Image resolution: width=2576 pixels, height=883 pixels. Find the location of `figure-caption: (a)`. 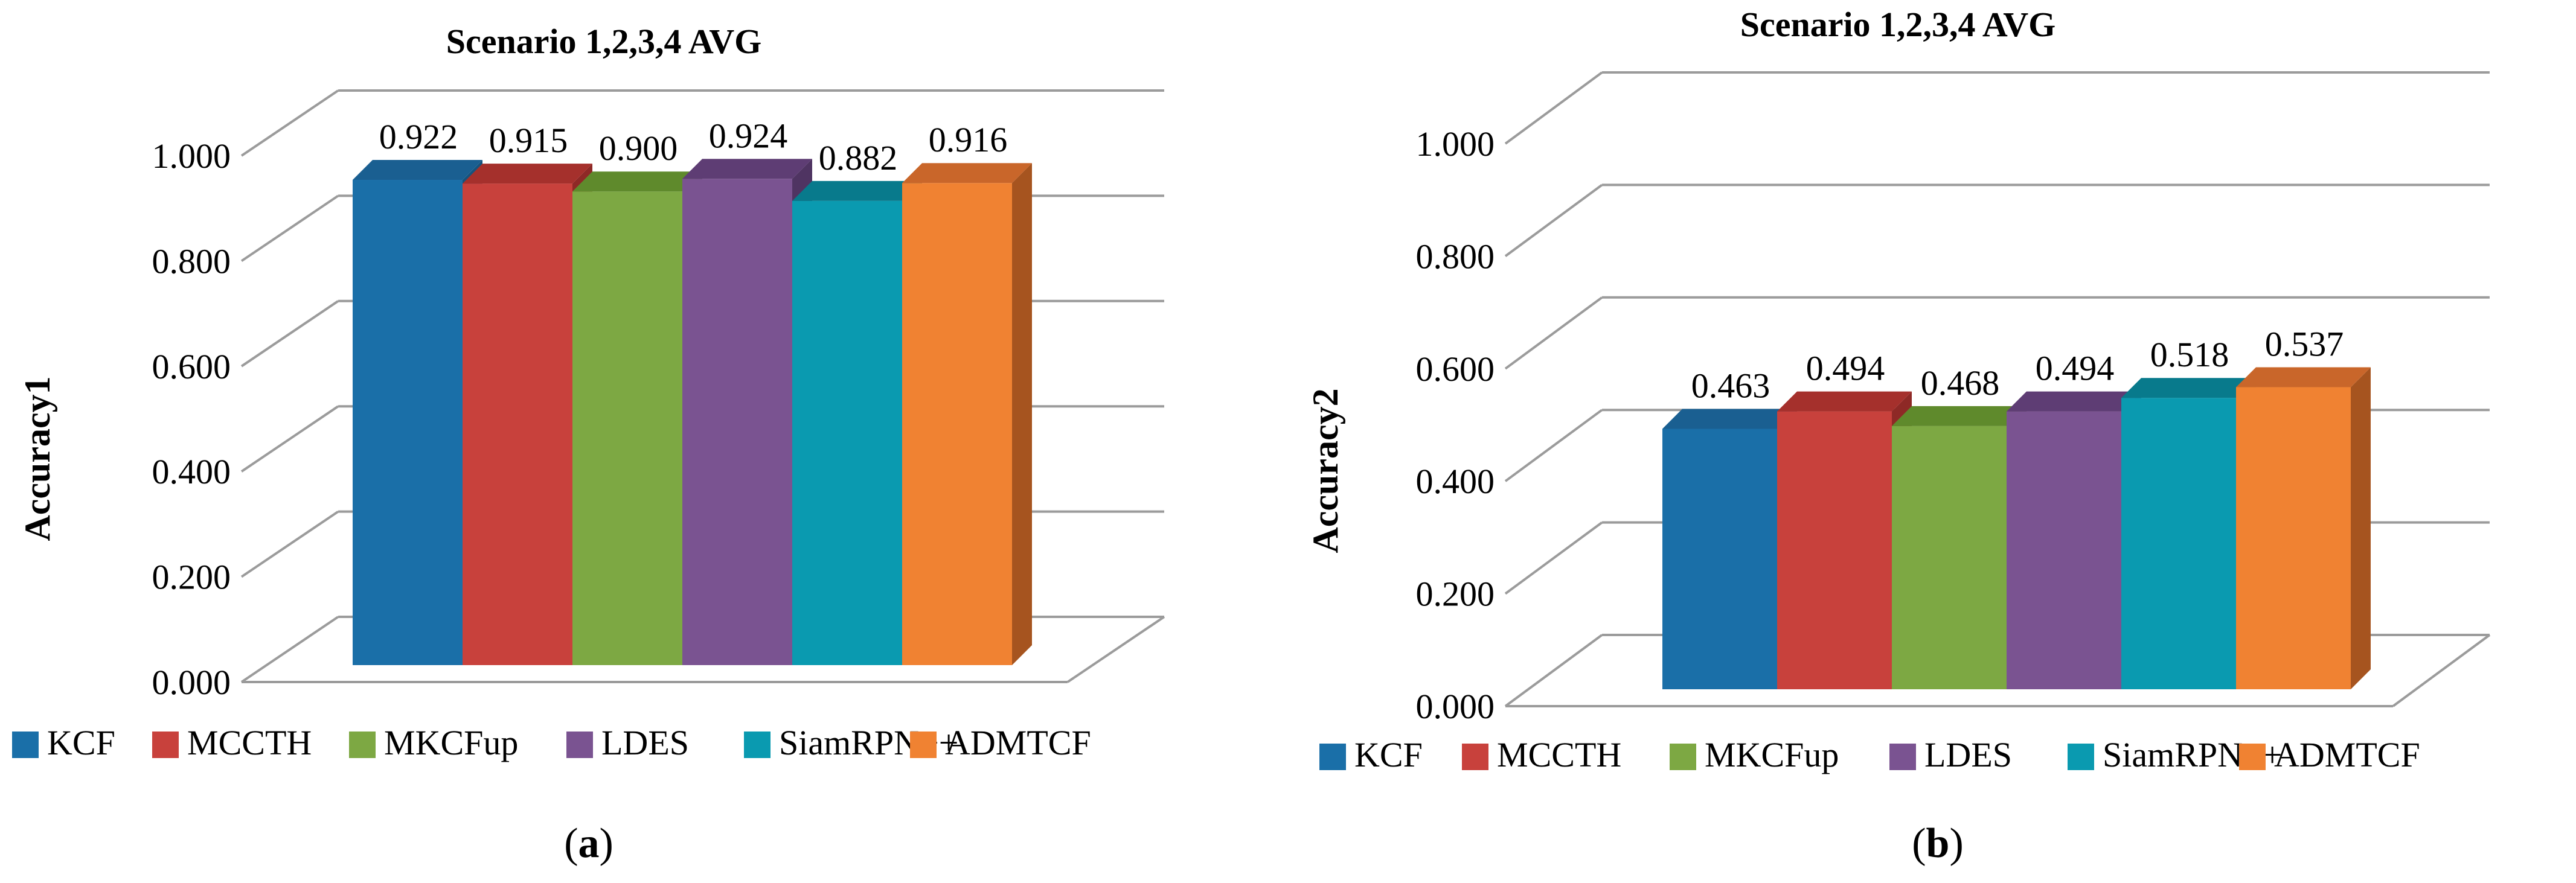

figure-caption: (a) is located at coordinates (589, 843).